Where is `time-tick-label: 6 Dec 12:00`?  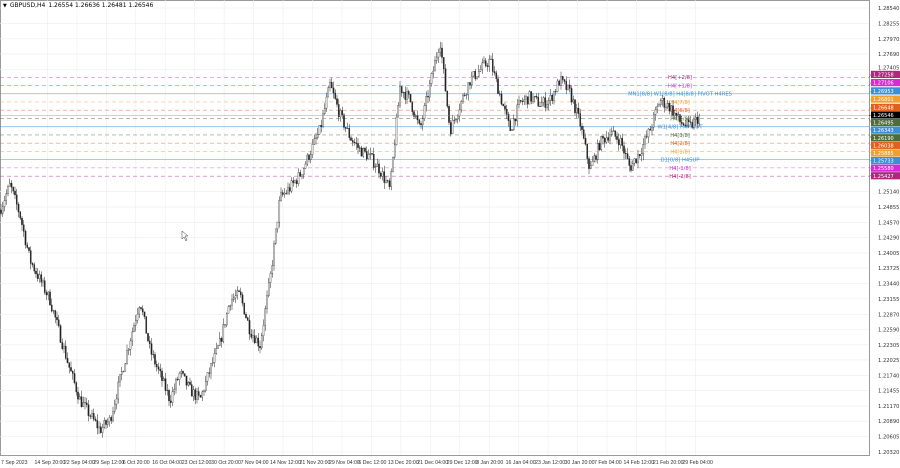
time-tick-label: 6 Dec 12:00 is located at coordinates (372, 463).